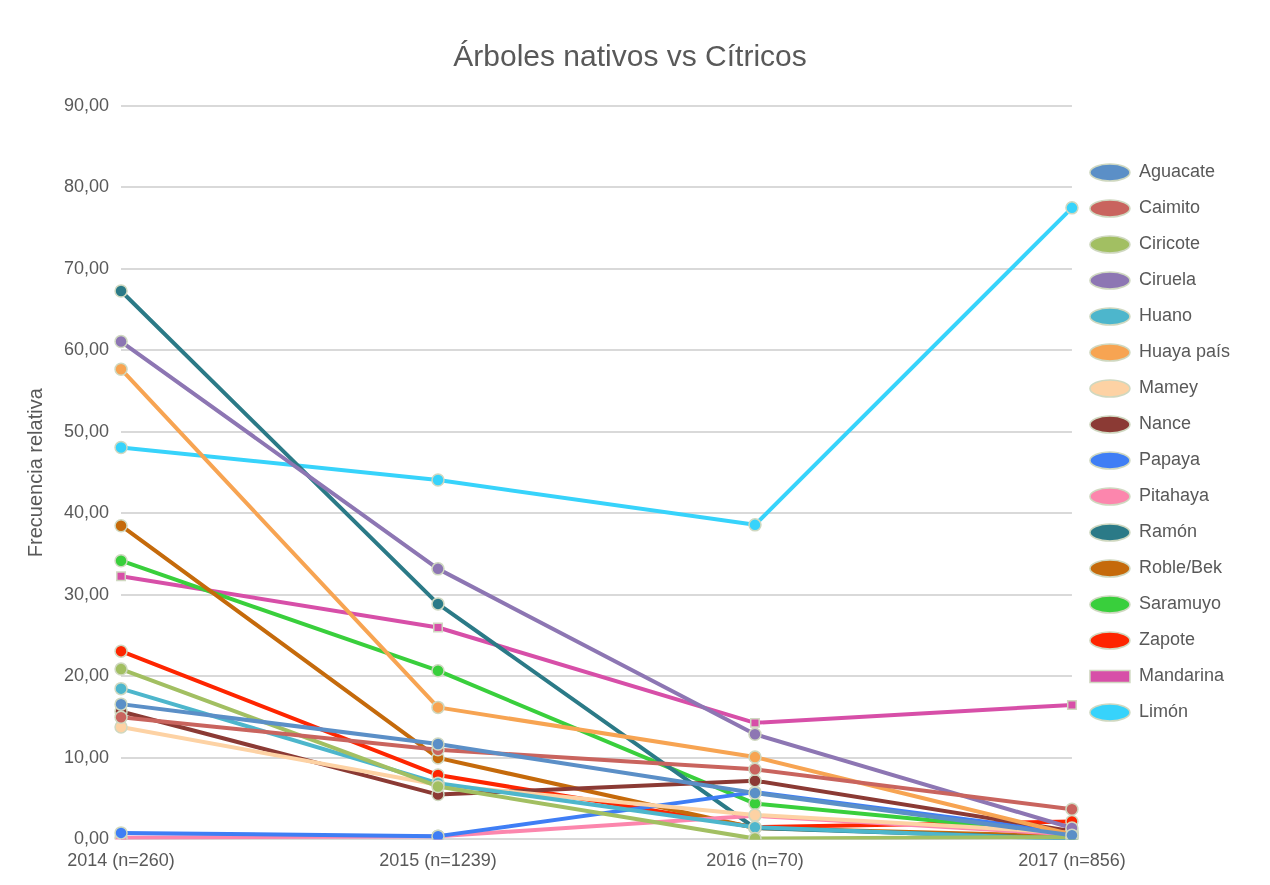 The width and height of the screenshot is (1270, 885). Describe the element at coordinates (755, 860) in the screenshot. I see `x-tick-label: 2016 (n=70)` at that location.